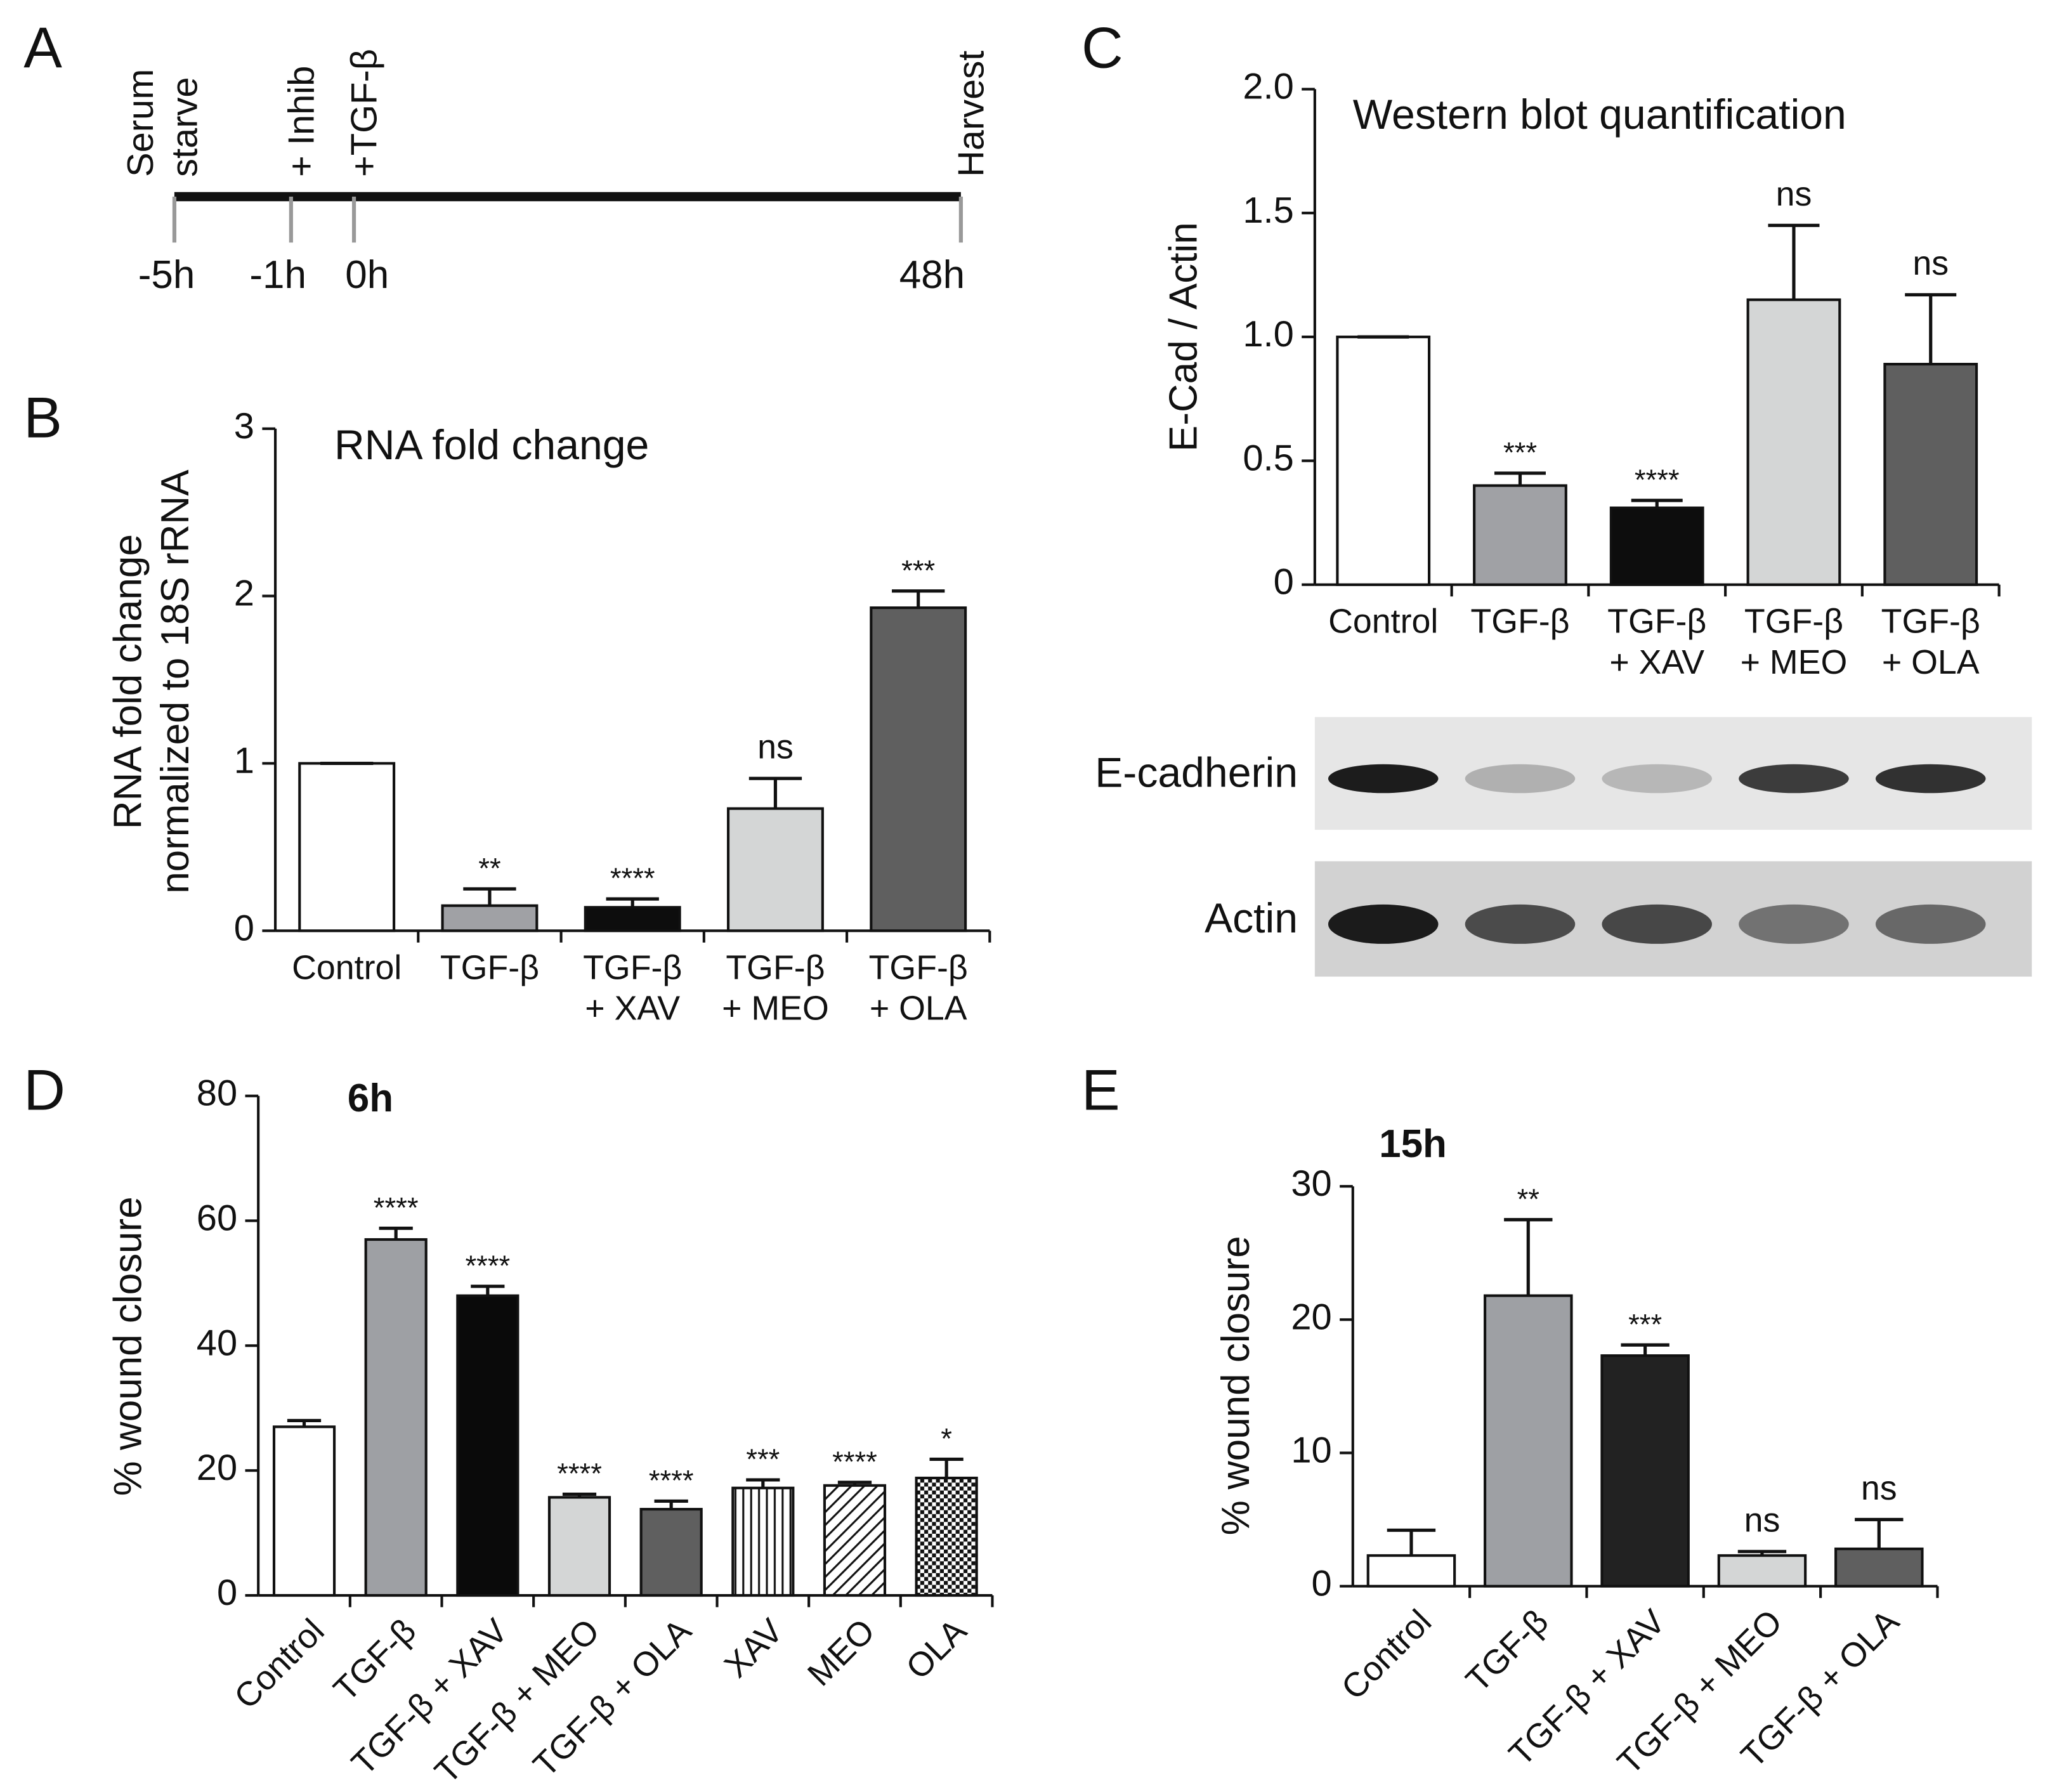 This screenshot has width=2045, height=1792. Describe the element at coordinates (1184, 337) in the screenshot. I see `y-axis-label: E-Cad / Actin` at that location.